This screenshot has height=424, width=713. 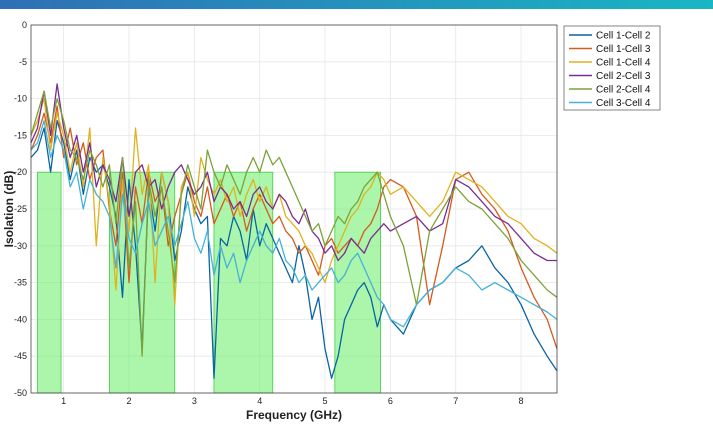 What do you see at coordinates (194, 401) in the screenshot?
I see `x-tick-label: 3` at bounding box center [194, 401].